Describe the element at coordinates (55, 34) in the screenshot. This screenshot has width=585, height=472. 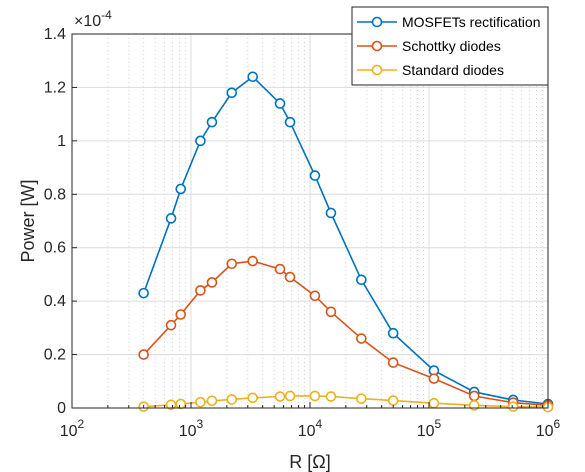
I see `y-tick-label: 1.4` at that location.